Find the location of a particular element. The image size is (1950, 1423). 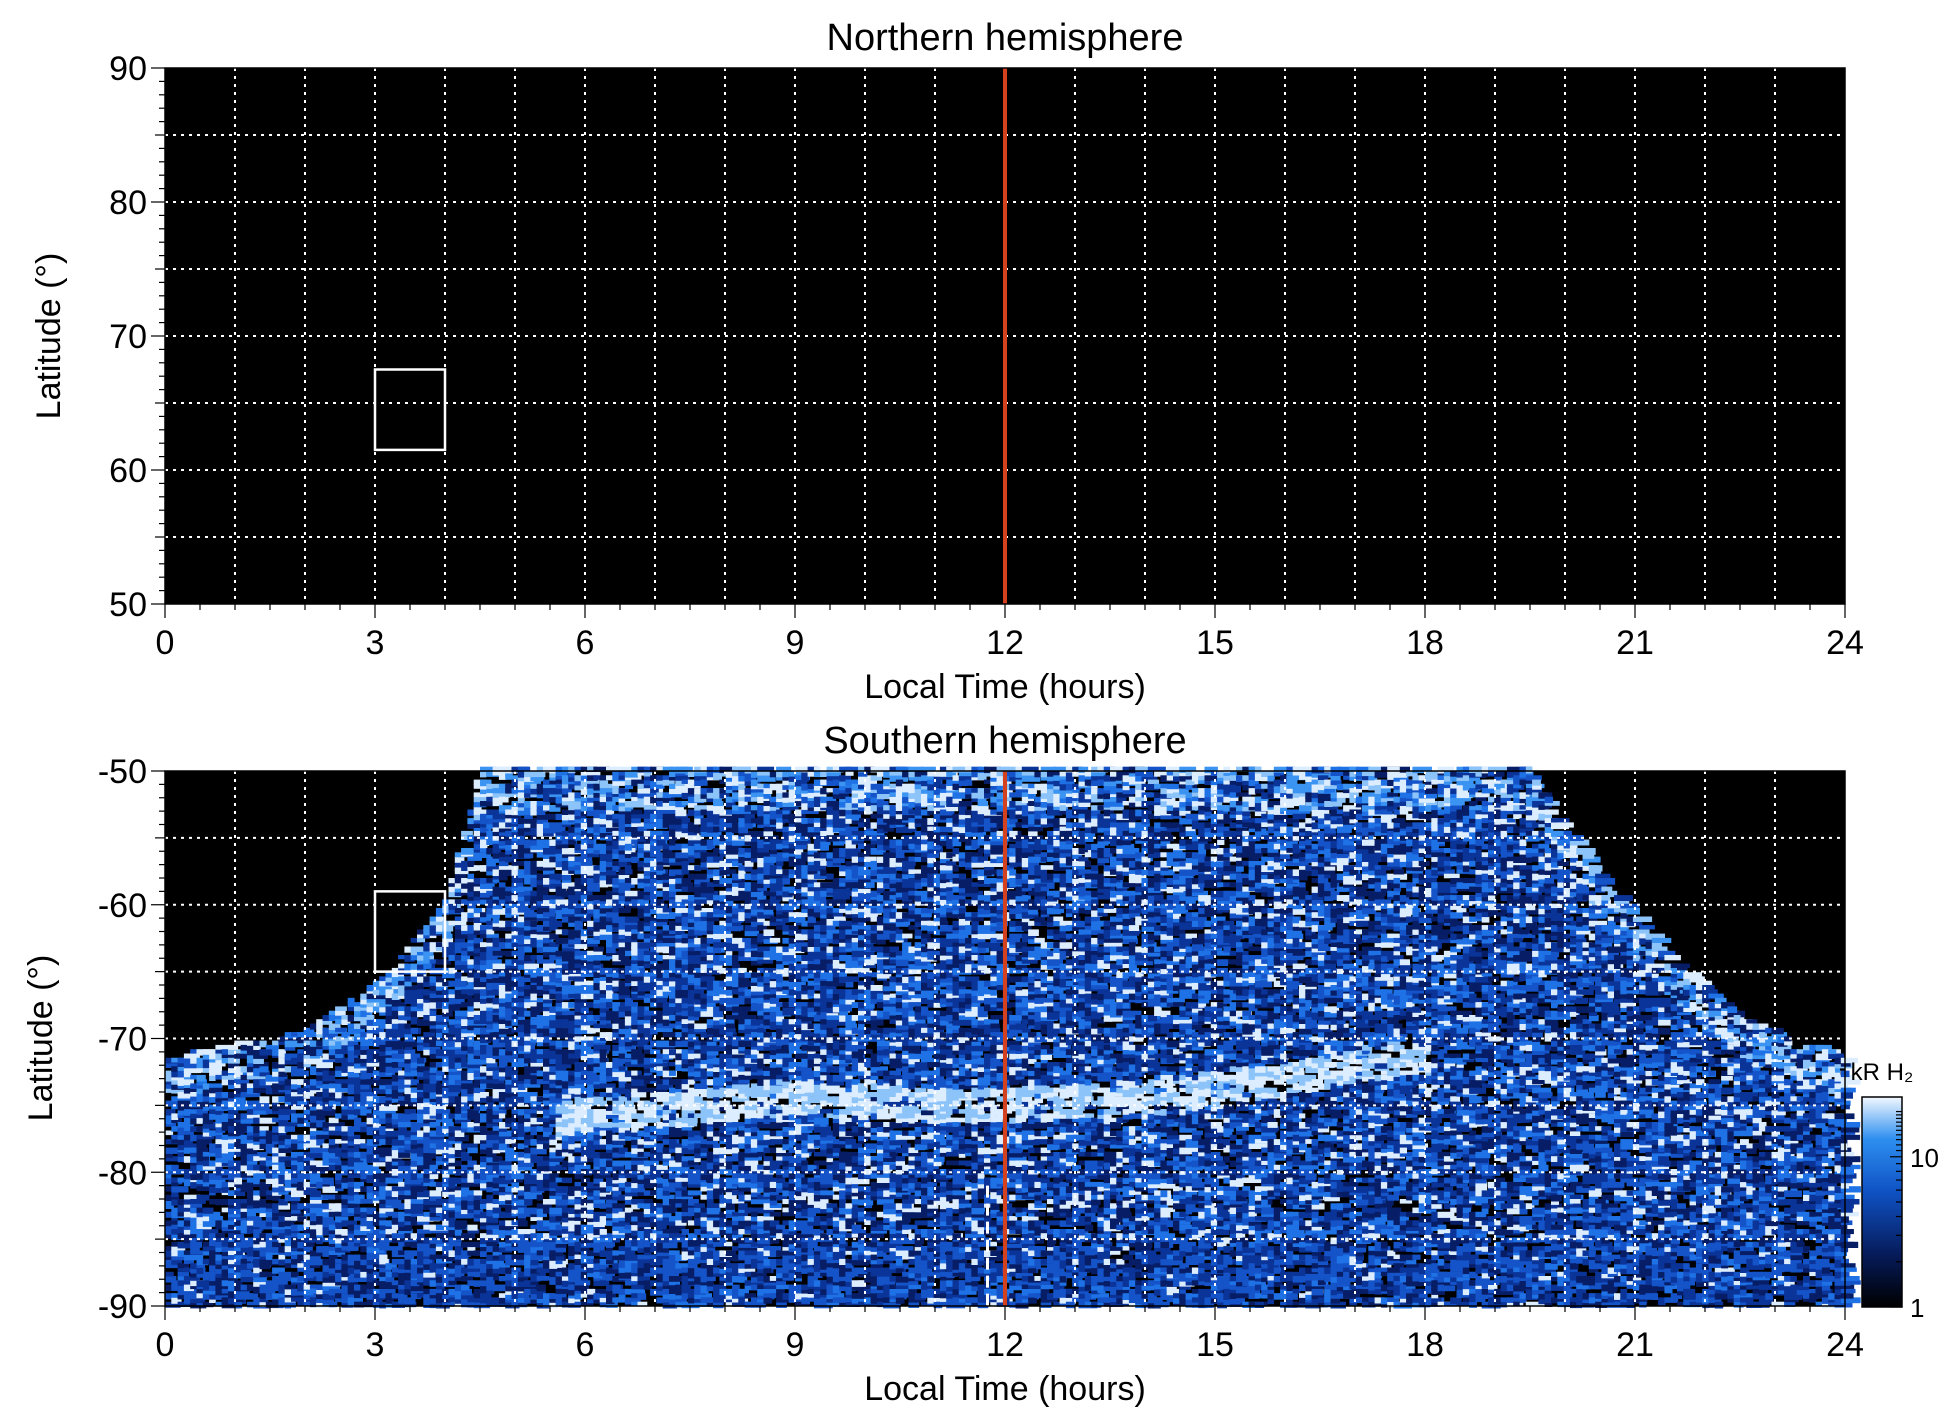

northern-title: Northern hemisphere is located at coordinates (1005, 38).